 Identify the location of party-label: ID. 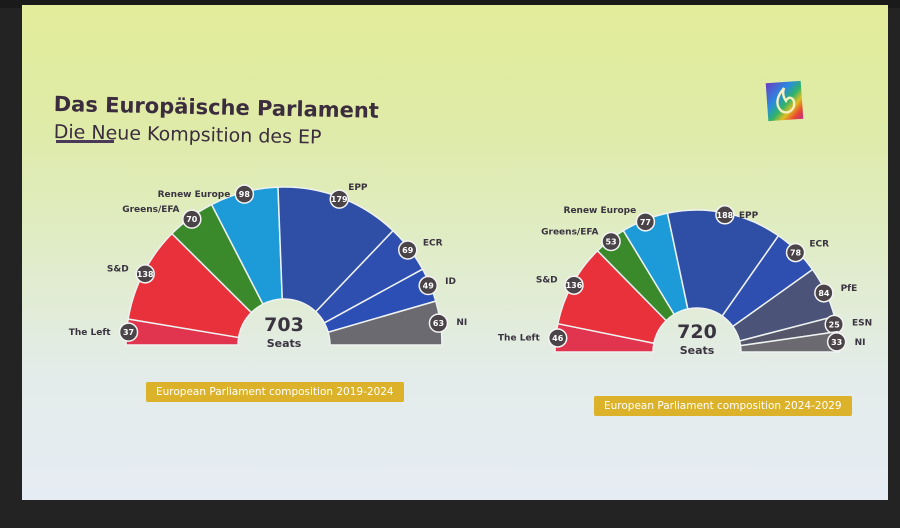
(450, 282).